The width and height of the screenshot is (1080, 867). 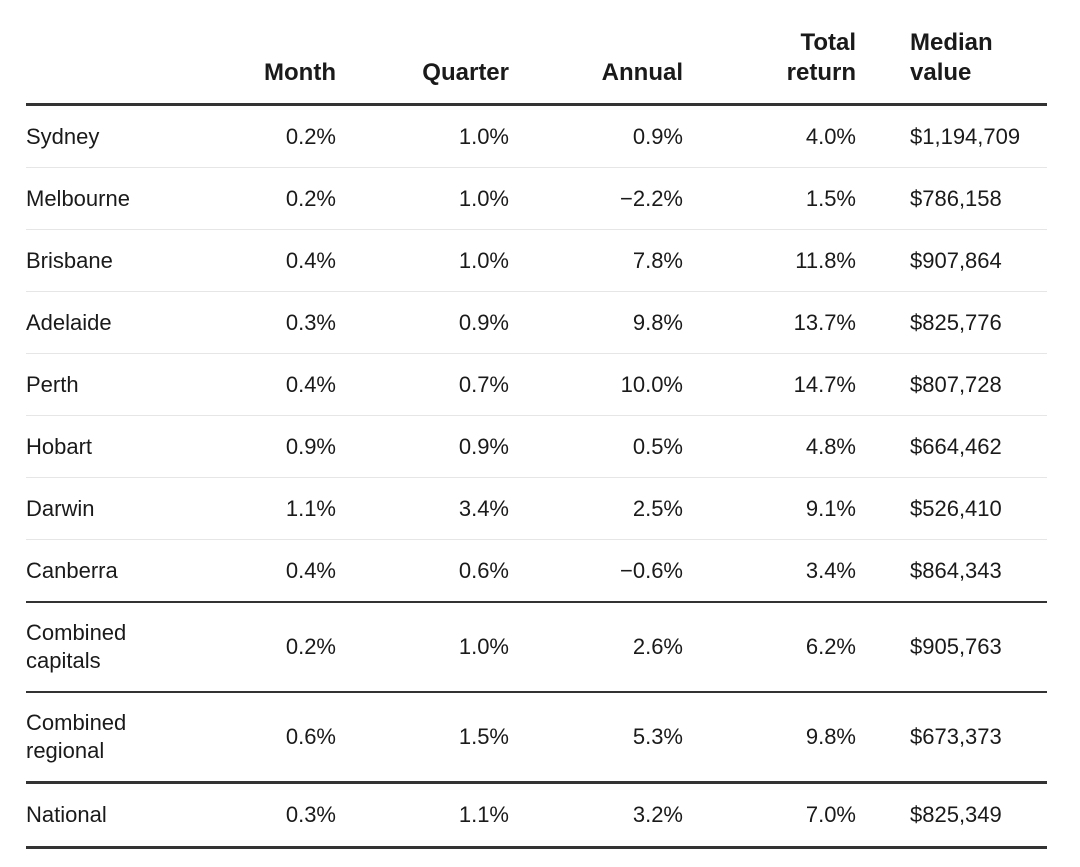 I want to click on cell-month: 0.6%, so click(x=261, y=738).